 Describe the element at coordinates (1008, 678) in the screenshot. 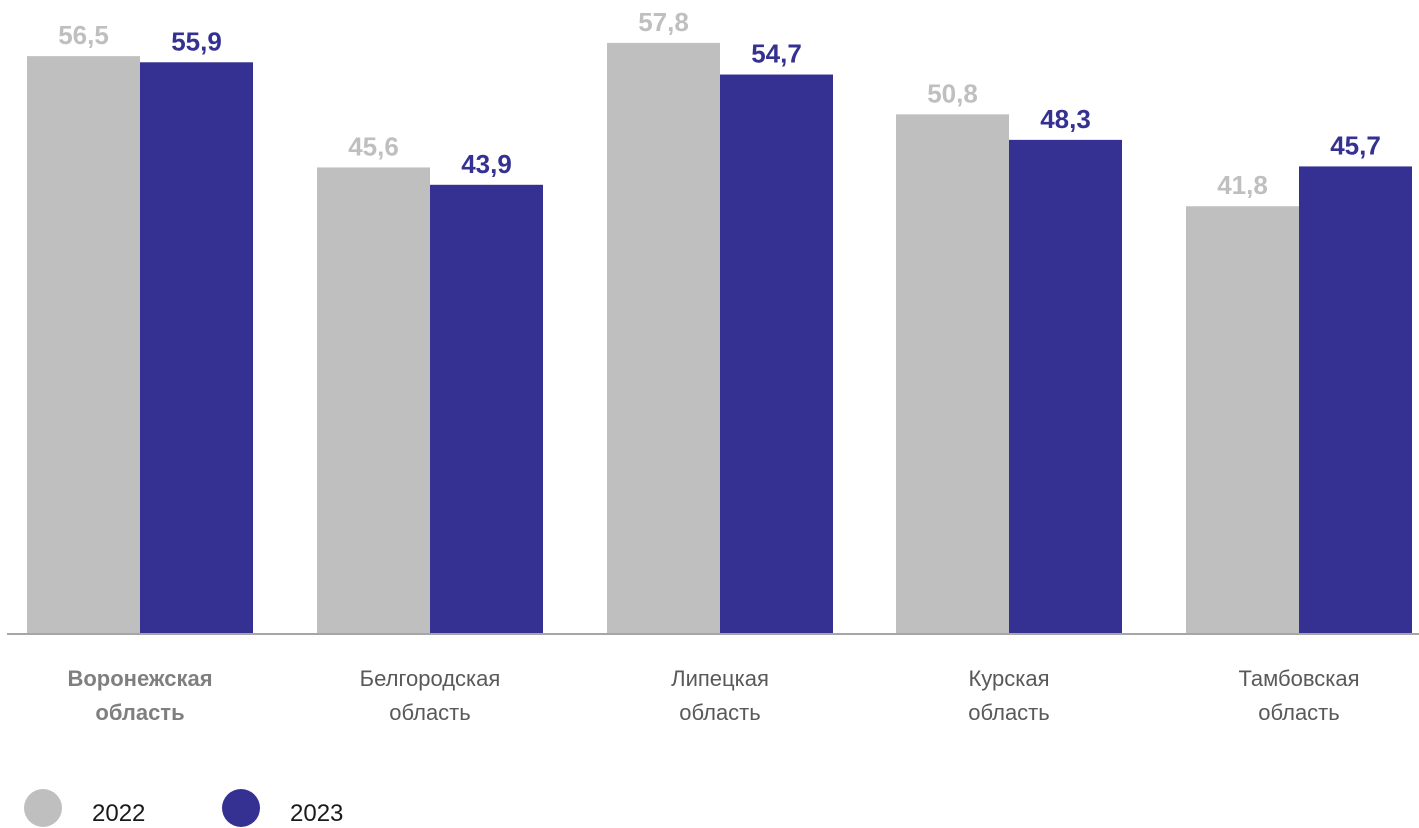

I see `category-label-3-line-0: Курская` at that location.